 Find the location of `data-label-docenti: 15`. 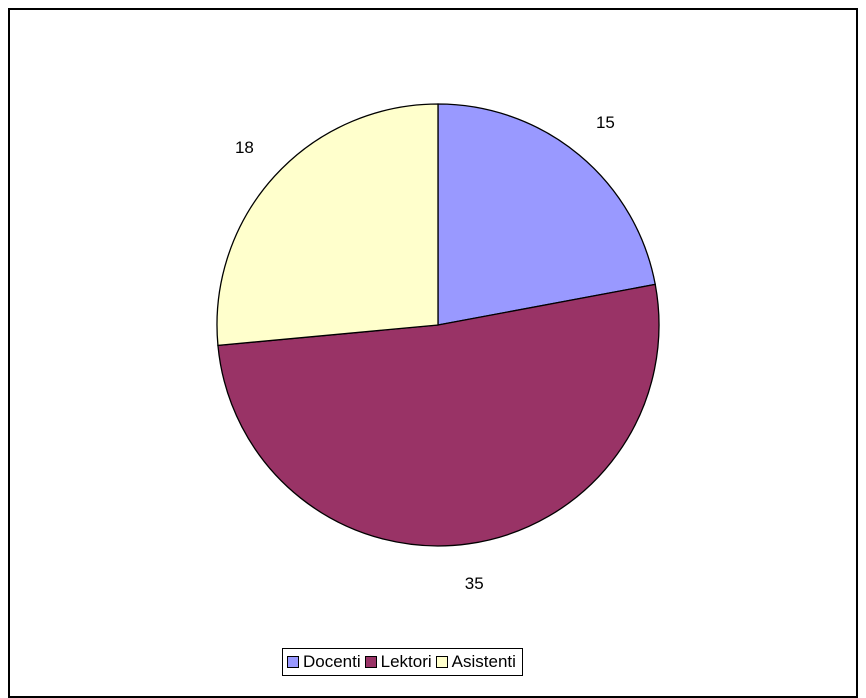

data-label-docenti: 15 is located at coordinates (605, 122).